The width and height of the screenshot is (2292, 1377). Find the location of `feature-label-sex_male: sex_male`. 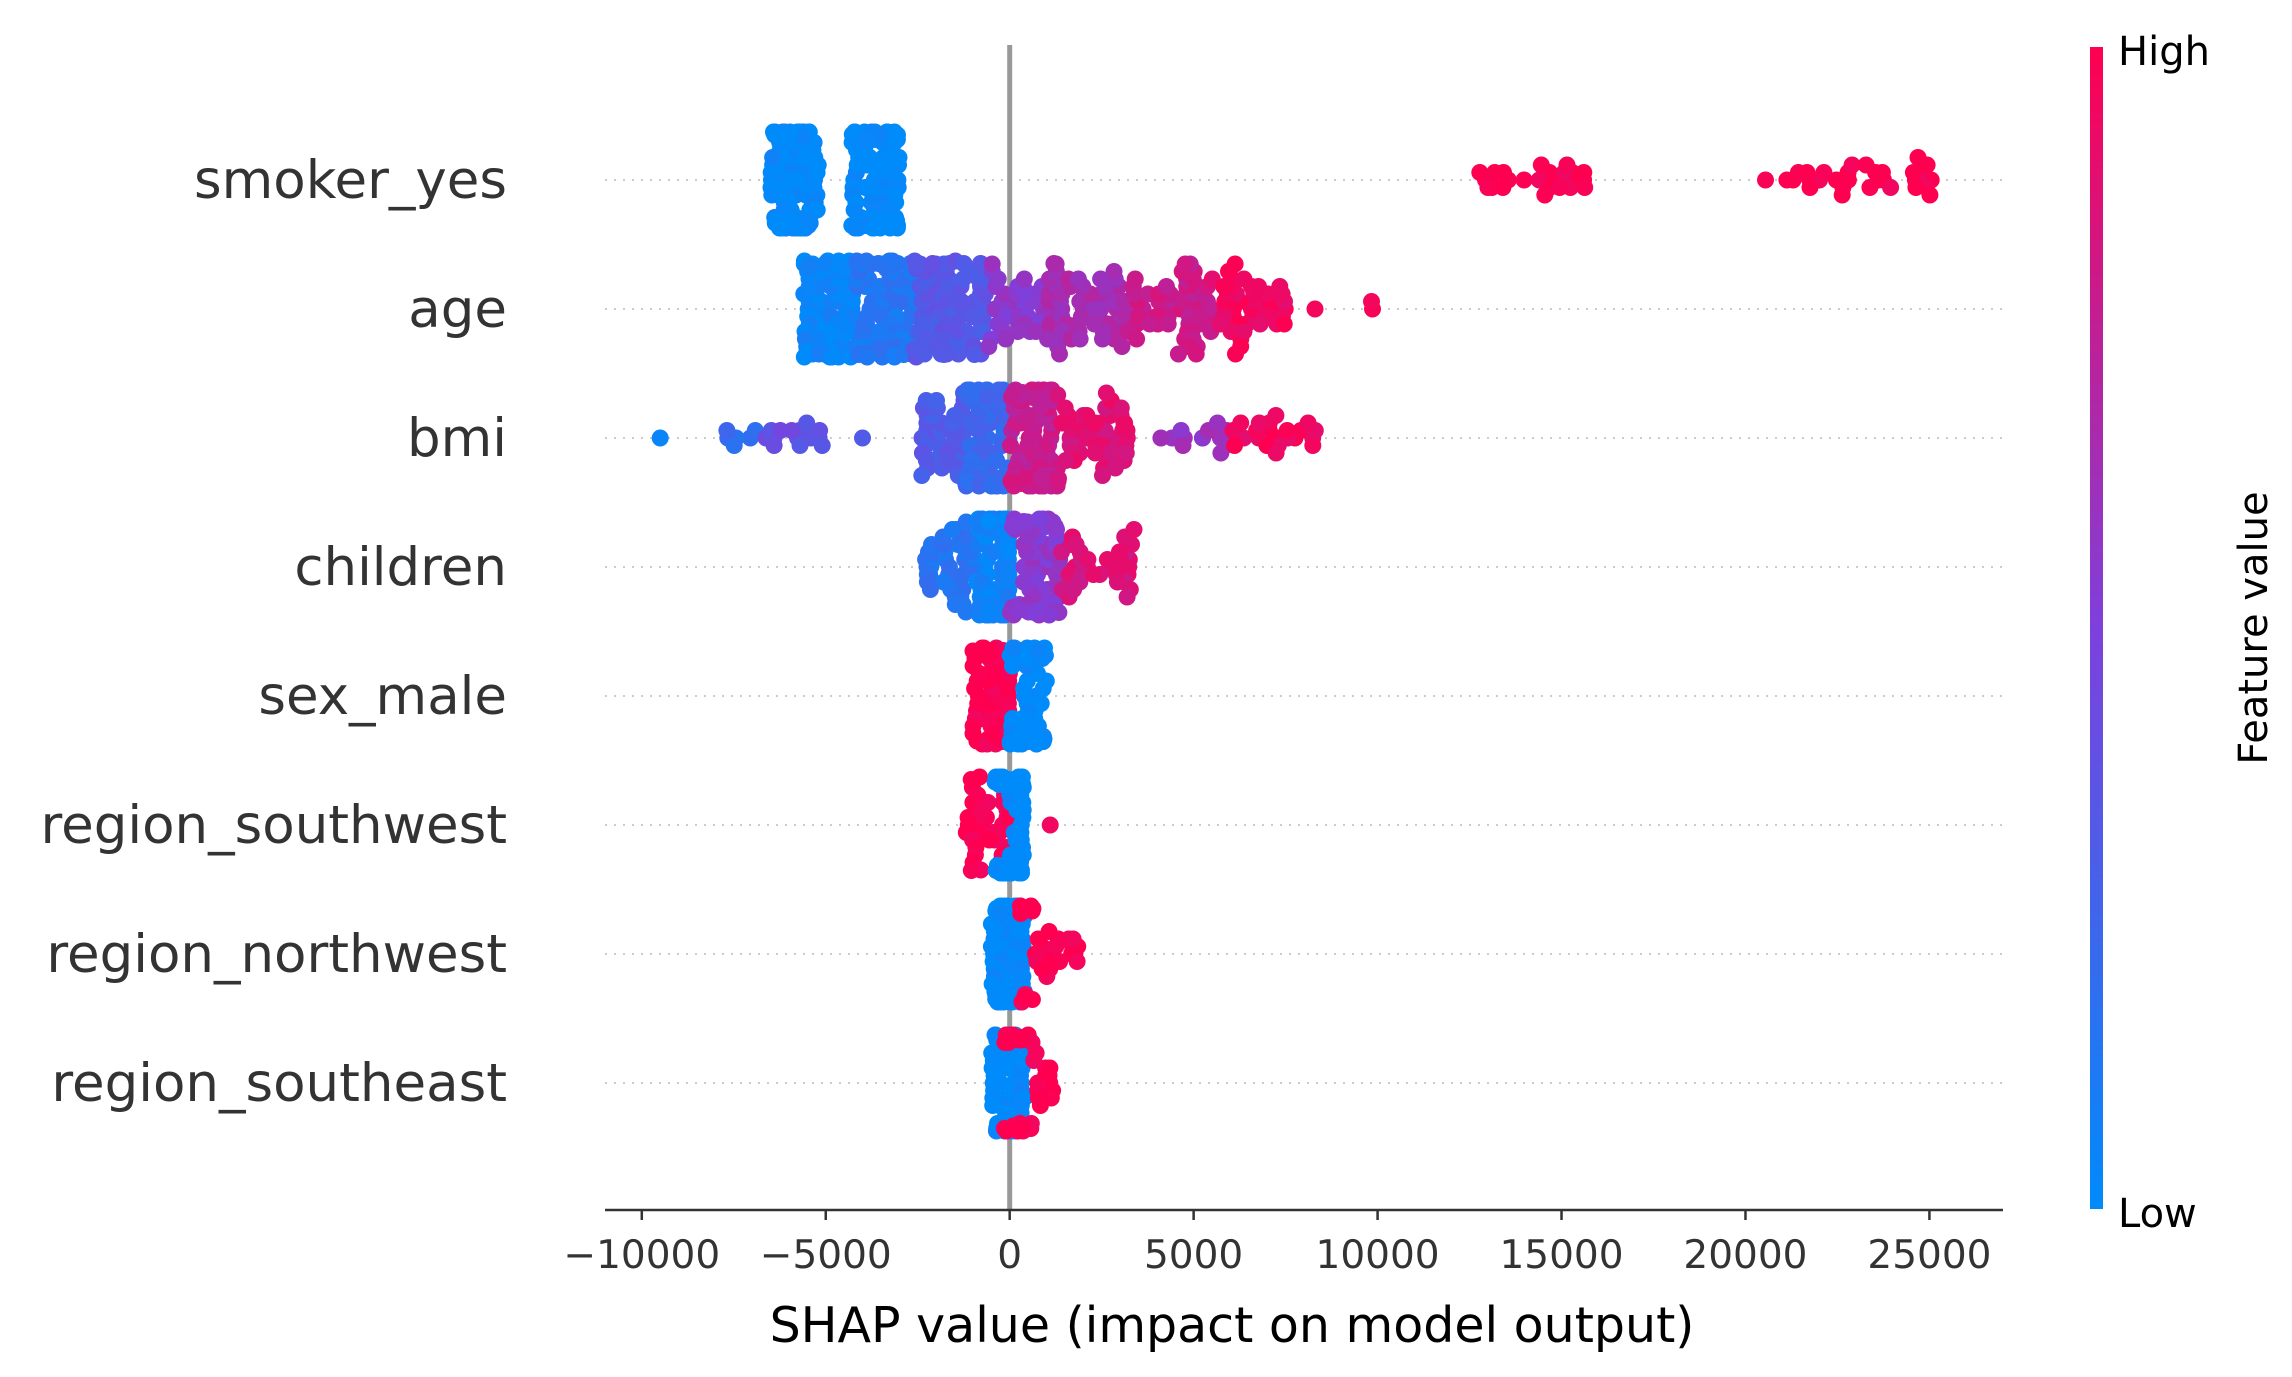

feature-label-sex_male: sex_male is located at coordinates (382, 696).